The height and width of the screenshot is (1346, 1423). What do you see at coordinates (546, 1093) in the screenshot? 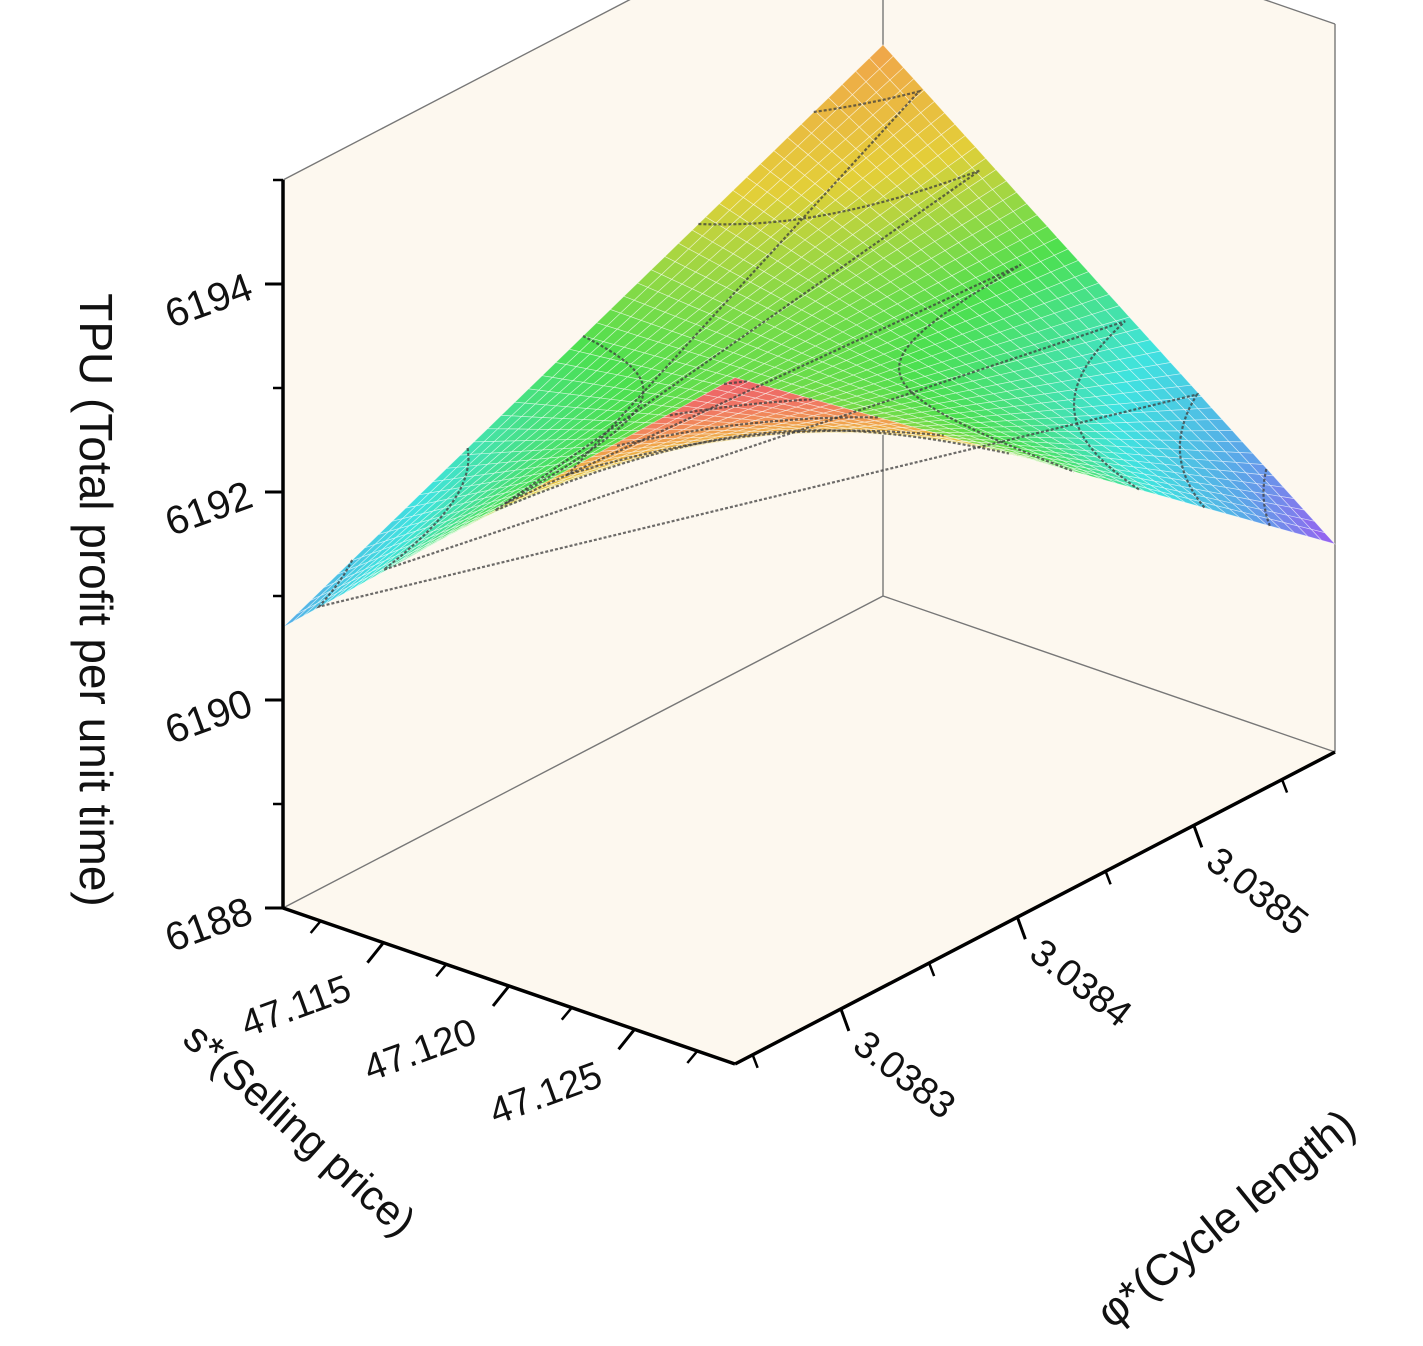
I see `s-tick-label: 47.125` at bounding box center [546, 1093].